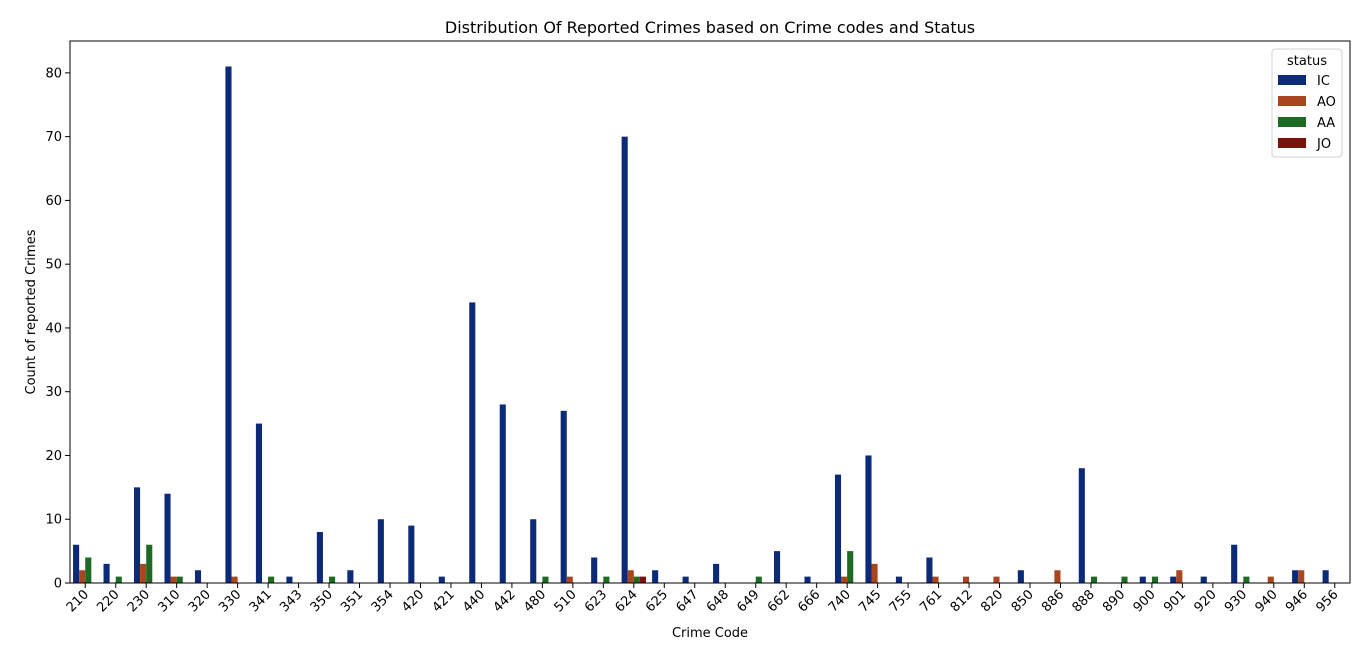  What do you see at coordinates (1084, 601) in the screenshot?
I see `x-tick-label: 888` at bounding box center [1084, 601].